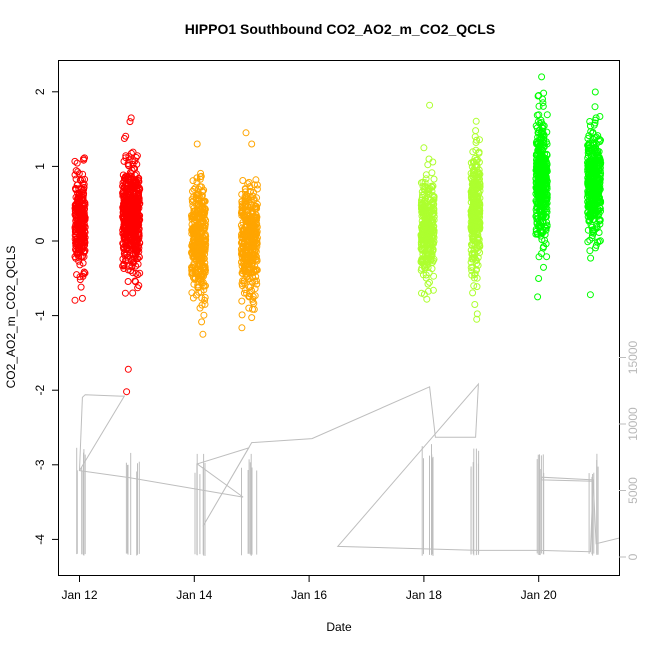 The image size is (650, 650). Describe the element at coordinates (40, 315) in the screenshot. I see `y-tick-label: -1` at that location.